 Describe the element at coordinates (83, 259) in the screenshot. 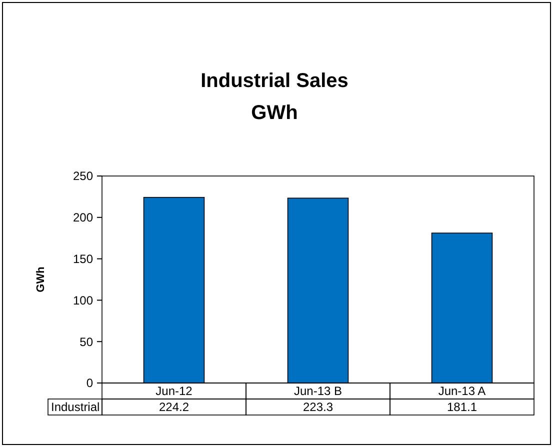

I see `y-tick-label: 150` at that location.